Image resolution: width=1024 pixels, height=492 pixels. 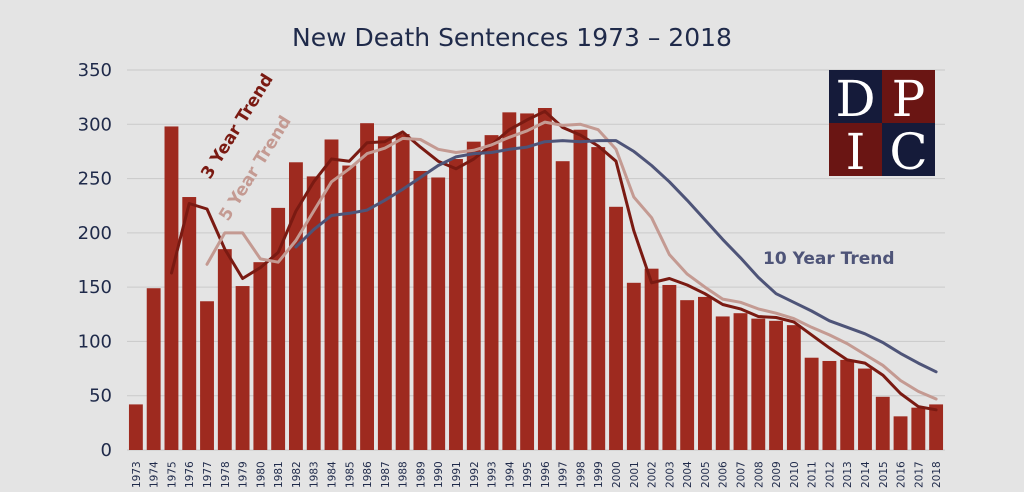 I want to click on x-tick-label: 1991, so click(x=457, y=474).